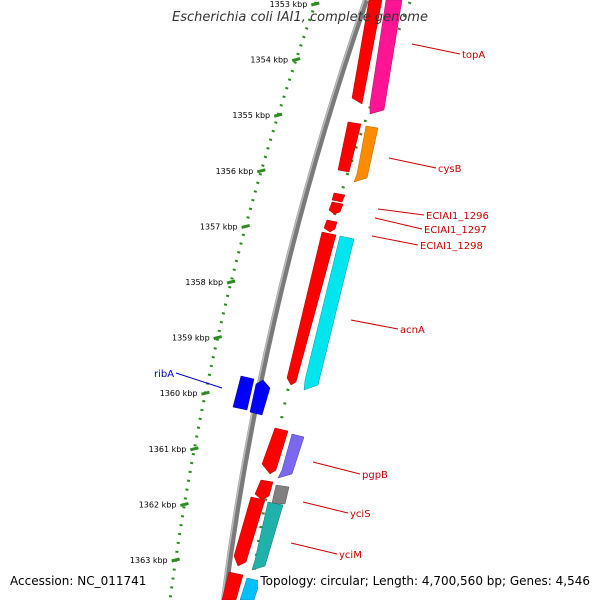  Describe the element at coordinates (199, 380) in the screenshot. I see `leader-ribA` at that location.